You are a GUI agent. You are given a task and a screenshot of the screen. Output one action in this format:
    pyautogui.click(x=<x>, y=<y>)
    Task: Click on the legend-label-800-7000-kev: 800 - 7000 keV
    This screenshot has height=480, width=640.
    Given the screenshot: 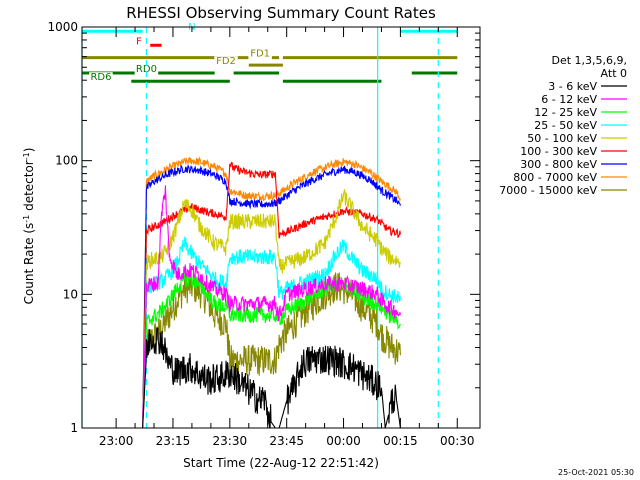 What is the action you would take?
    pyautogui.click(x=555, y=177)
    